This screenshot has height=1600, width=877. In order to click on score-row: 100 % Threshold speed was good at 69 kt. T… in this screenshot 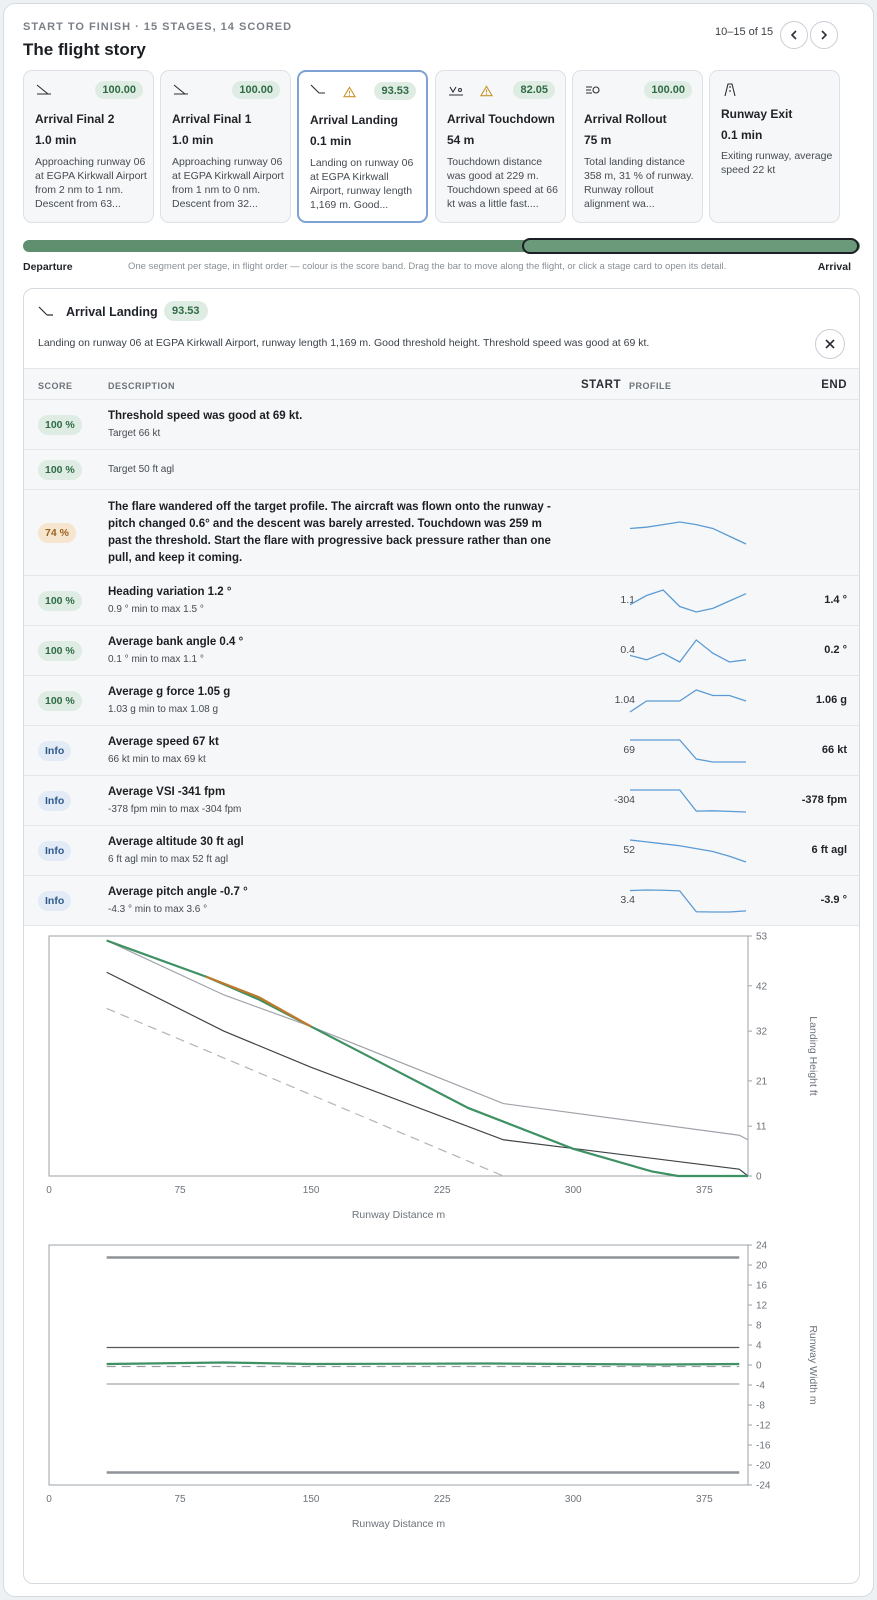, I will do `click(441, 425)`.